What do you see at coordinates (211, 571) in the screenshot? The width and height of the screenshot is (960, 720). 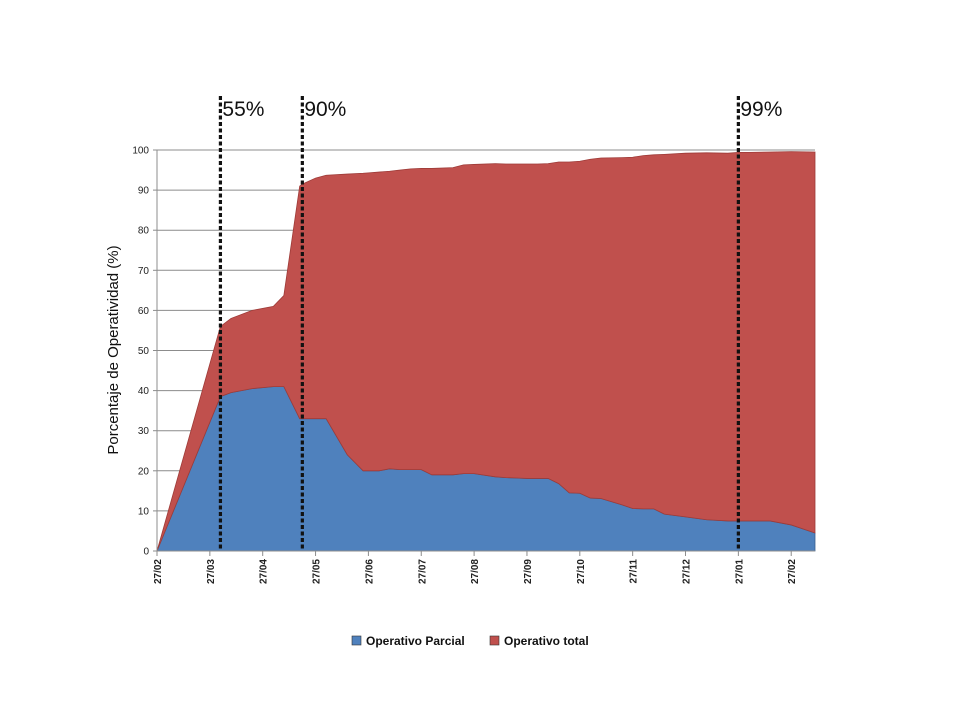 I see `x-tick-label: 27/03` at bounding box center [211, 571].